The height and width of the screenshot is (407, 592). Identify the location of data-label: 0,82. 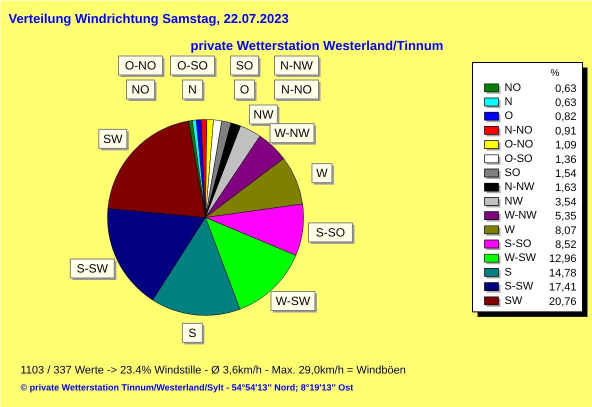
(566, 117).